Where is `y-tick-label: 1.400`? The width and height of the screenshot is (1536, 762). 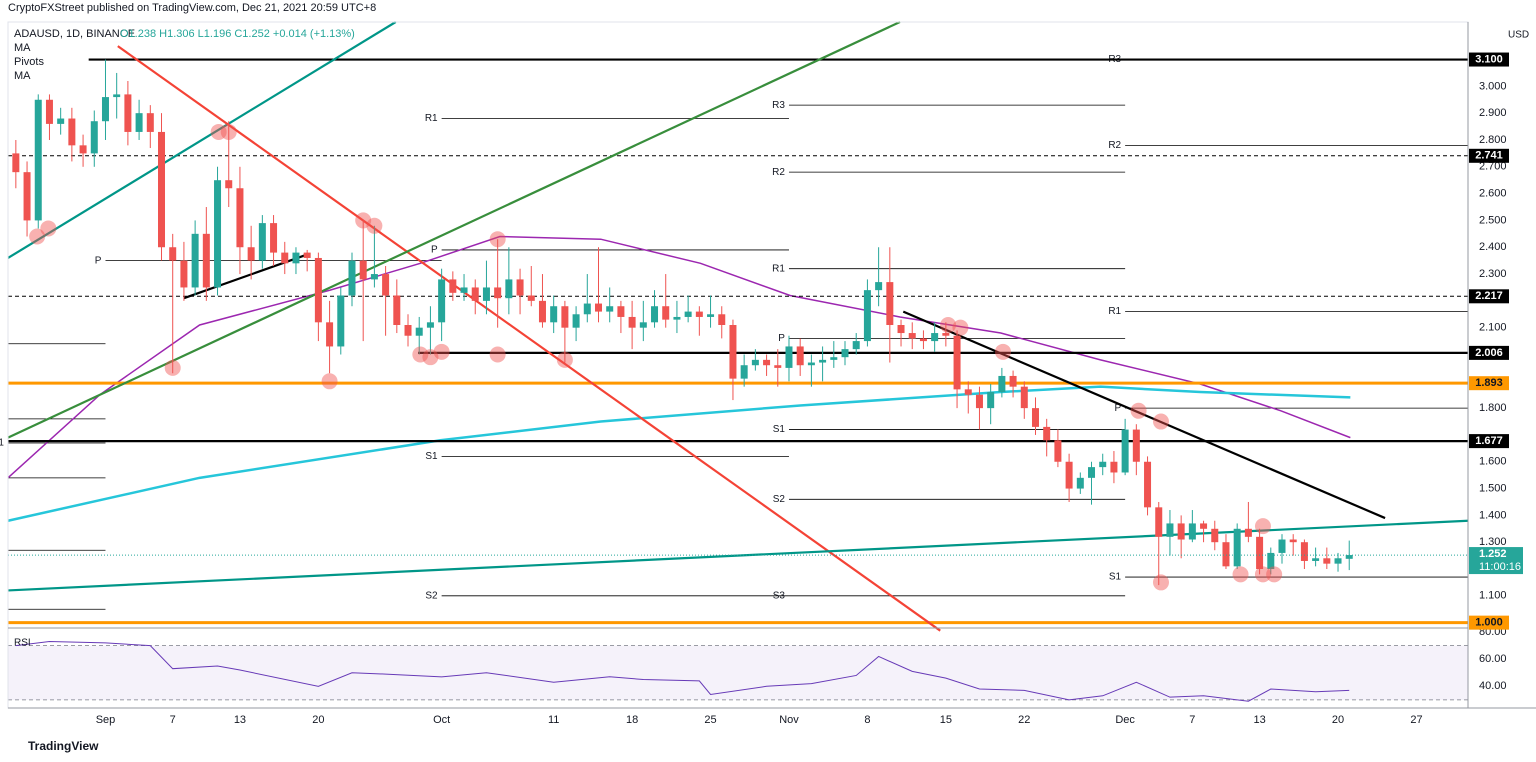 y-tick-label: 1.400 is located at coordinates (1493, 515).